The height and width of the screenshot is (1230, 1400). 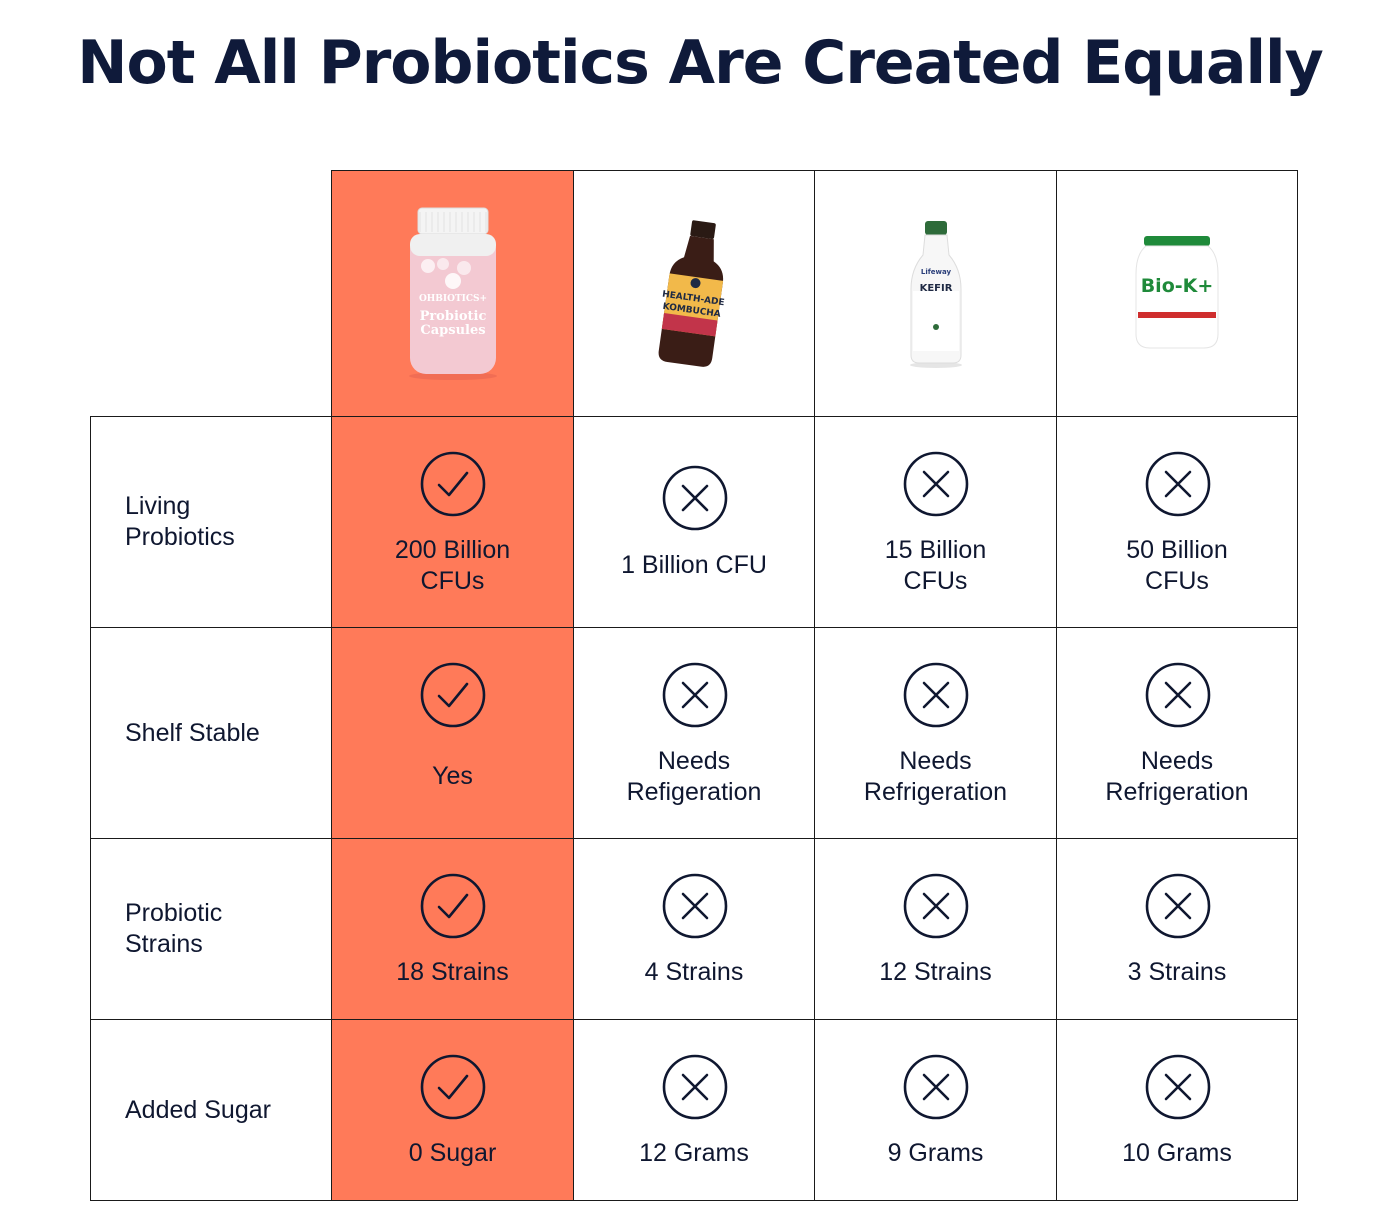 I want to click on cell-value-text: 1 Billion CFU, so click(x=694, y=565).